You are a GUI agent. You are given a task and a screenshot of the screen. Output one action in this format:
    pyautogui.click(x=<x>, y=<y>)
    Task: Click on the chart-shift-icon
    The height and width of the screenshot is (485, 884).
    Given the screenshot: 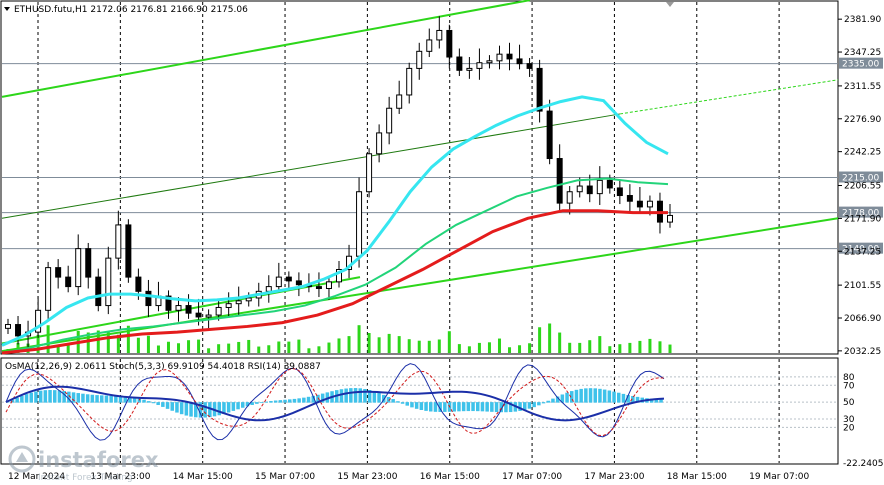 What is the action you would take?
    pyautogui.click(x=670, y=4)
    